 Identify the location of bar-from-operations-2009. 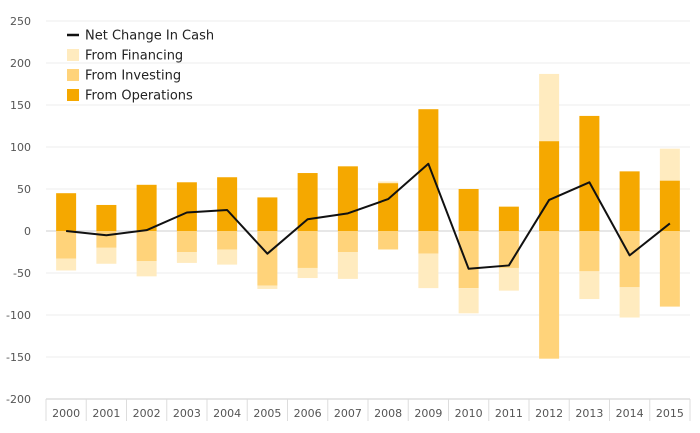
(428, 170).